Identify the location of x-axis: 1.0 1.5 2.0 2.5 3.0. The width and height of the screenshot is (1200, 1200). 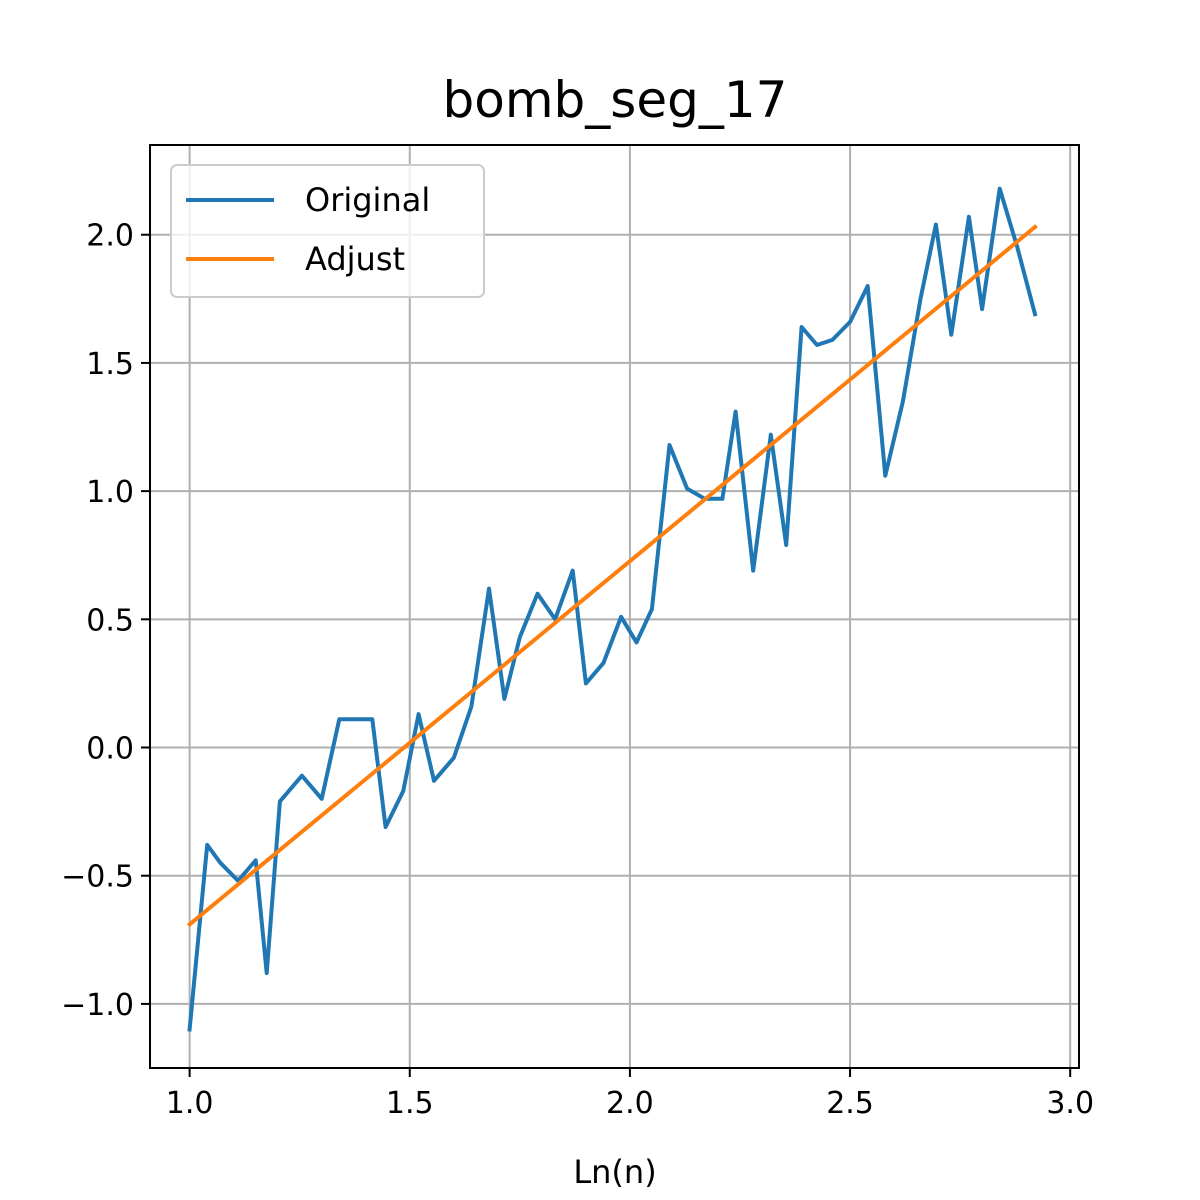
(630, 1094).